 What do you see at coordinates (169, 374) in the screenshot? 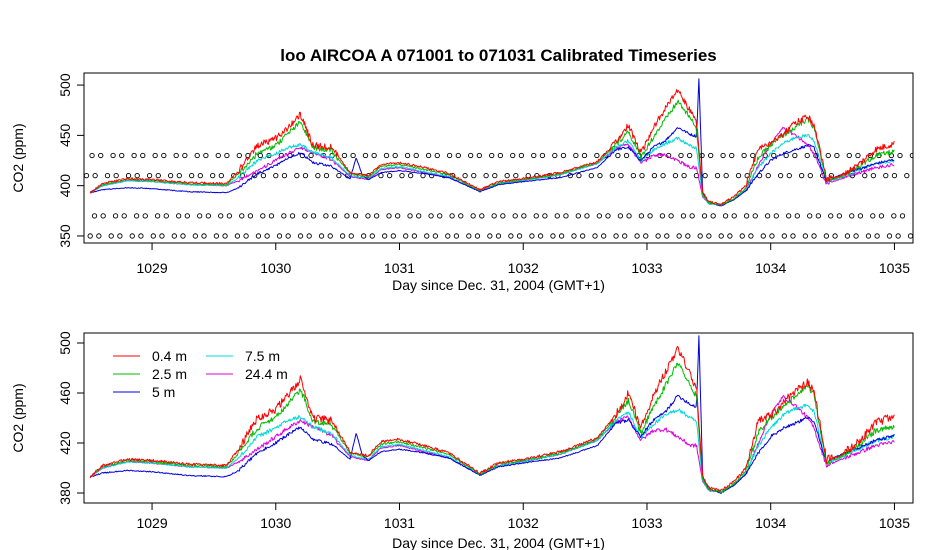
I see `legend-label: 2.5 m` at bounding box center [169, 374].